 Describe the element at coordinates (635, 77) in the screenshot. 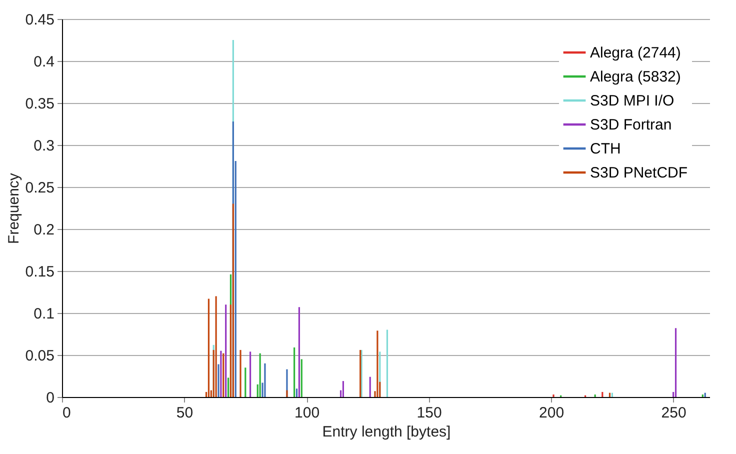

I see `legend-label: Alegra (5832)` at that location.